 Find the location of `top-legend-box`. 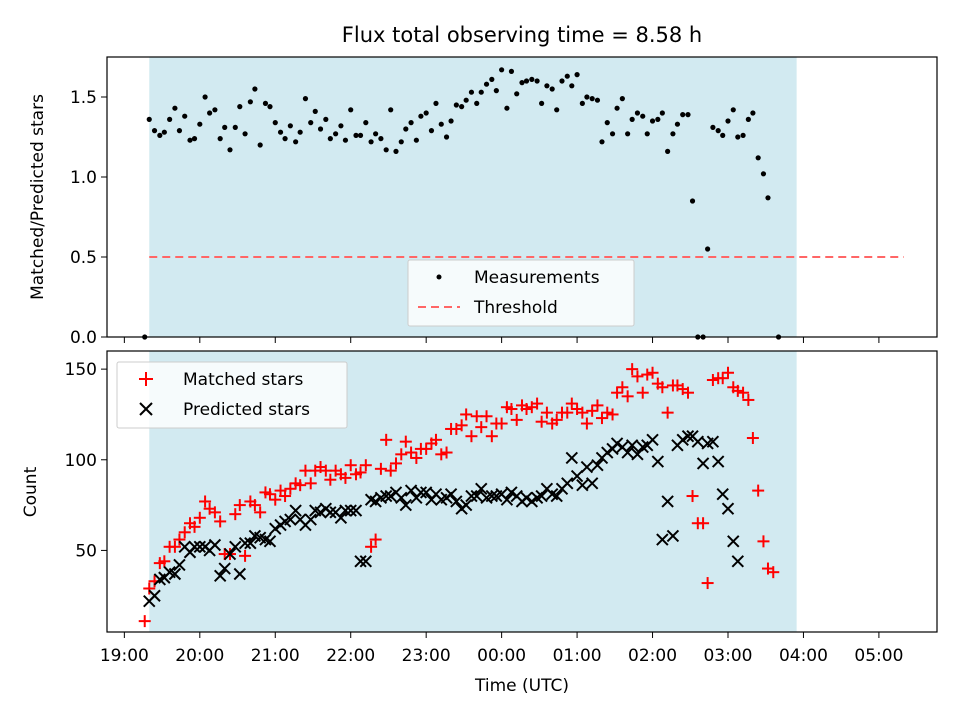

top-legend-box is located at coordinates (521, 293).